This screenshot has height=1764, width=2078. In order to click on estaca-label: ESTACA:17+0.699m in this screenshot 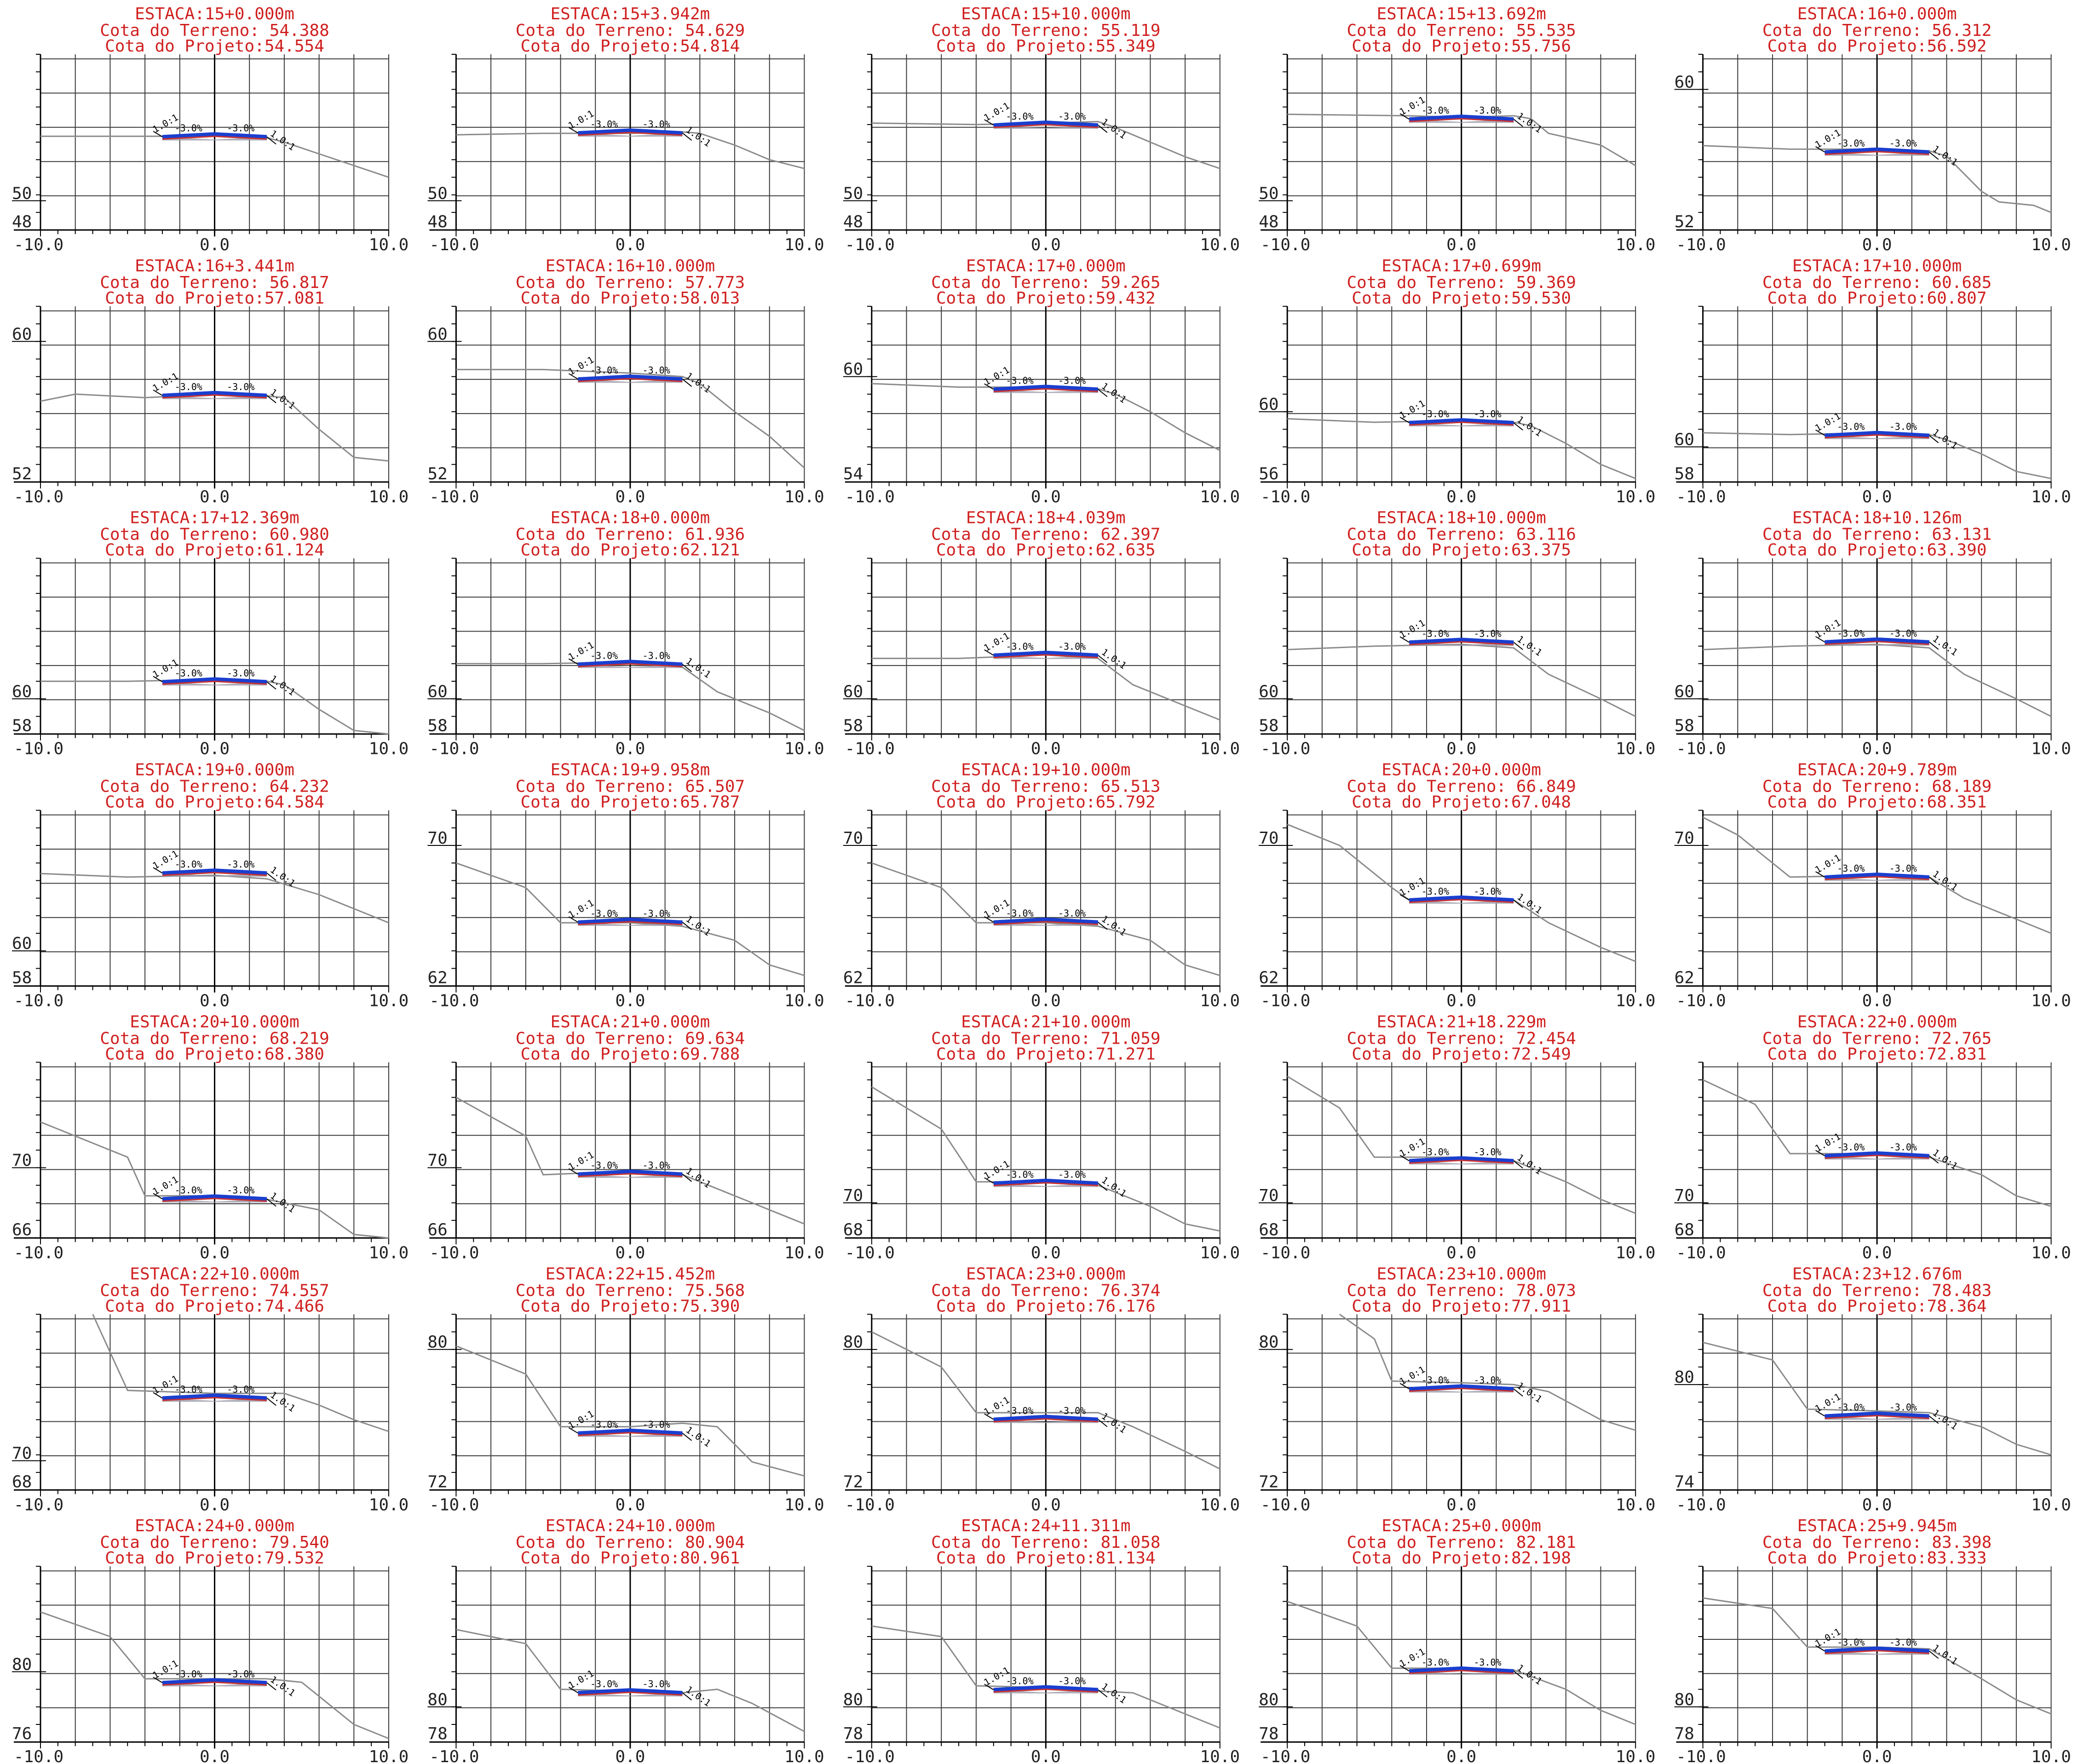, I will do `click(1461, 266)`.